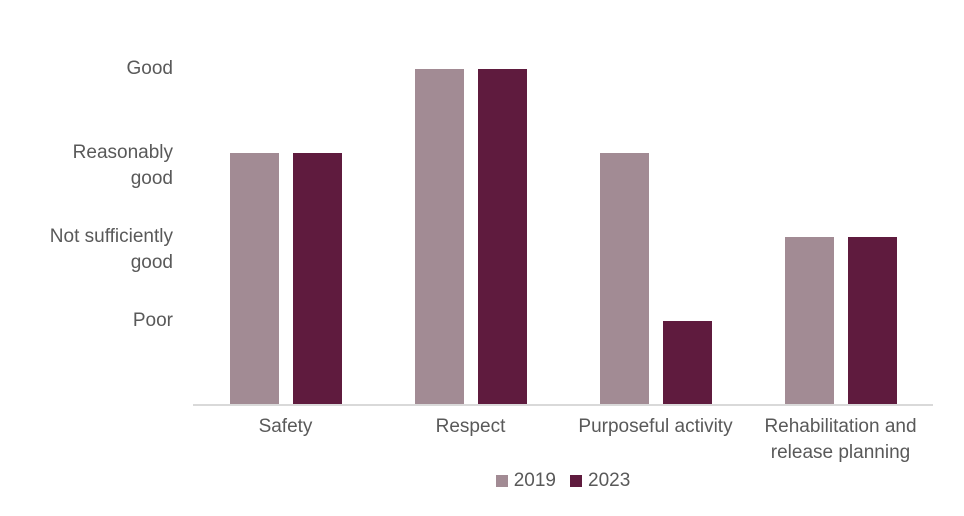 The height and width of the screenshot is (516, 964). I want to click on bar-purposeful-activity-2019, so click(624, 279).